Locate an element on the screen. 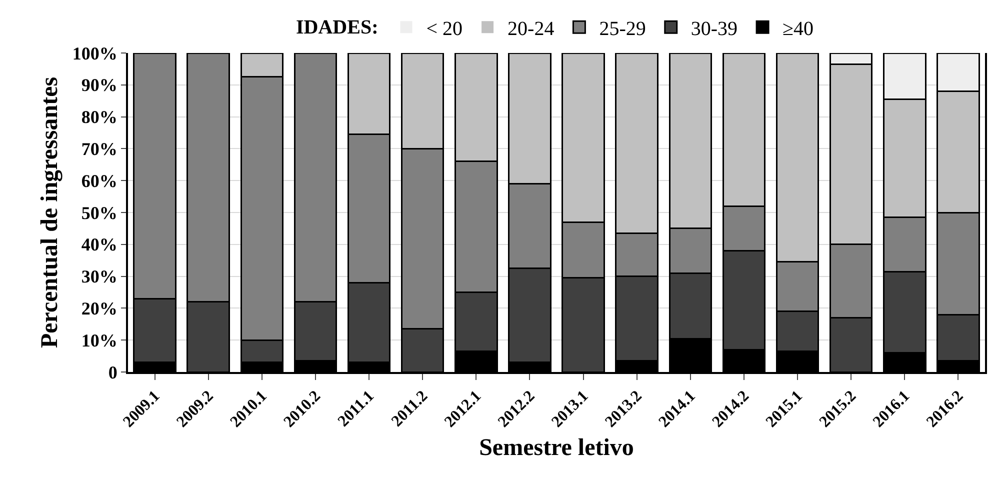 This screenshot has height=486, width=993. legend-label: 30-39 is located at coordinates (714, 29).